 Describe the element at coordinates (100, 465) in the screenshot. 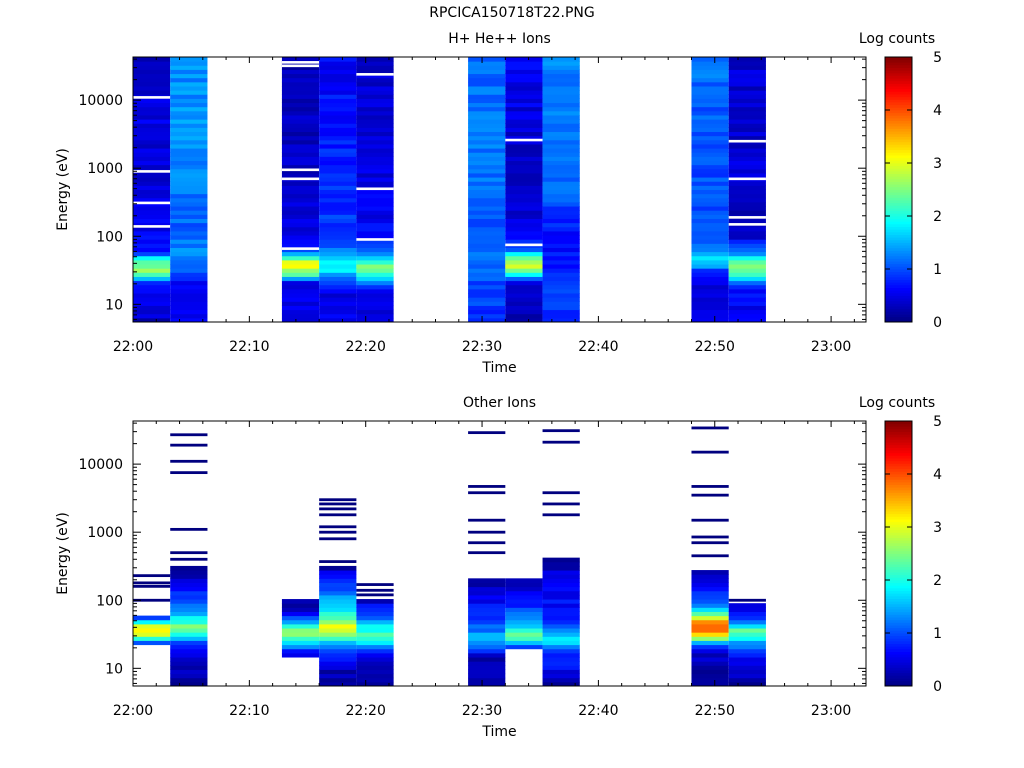

I see `panel2-y-tick-label: 10000` at that location.